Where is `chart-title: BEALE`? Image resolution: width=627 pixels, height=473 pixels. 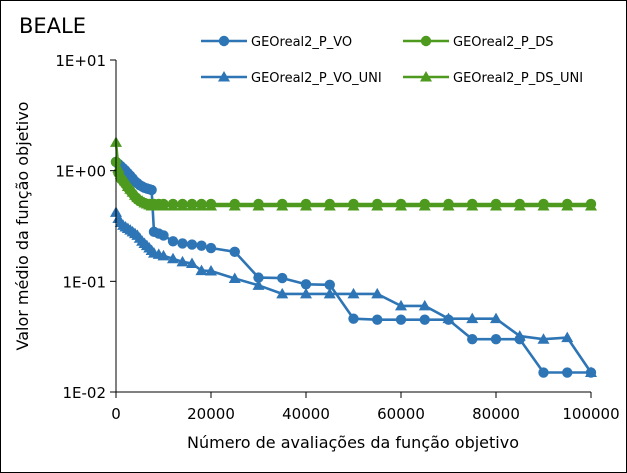
chart-title: BEALE is located at coordinates (52, 26).